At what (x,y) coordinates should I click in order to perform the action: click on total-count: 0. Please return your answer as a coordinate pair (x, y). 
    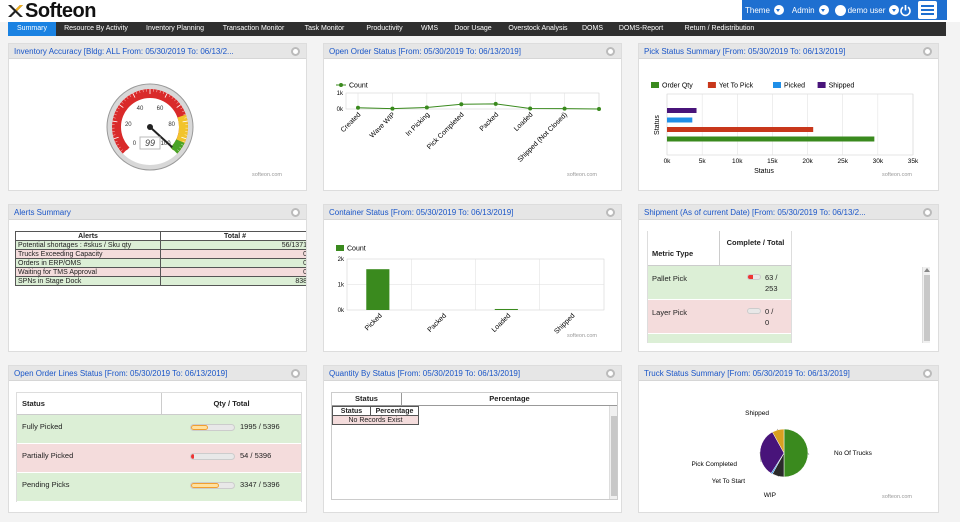
    Looking at the image, I should click on (767, 322).